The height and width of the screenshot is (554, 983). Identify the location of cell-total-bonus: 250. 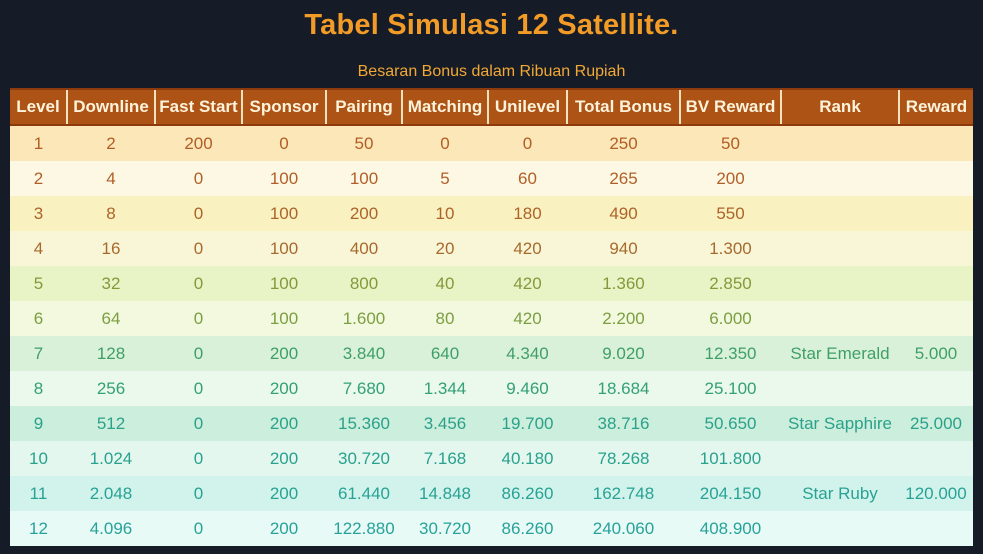
(623, 143).